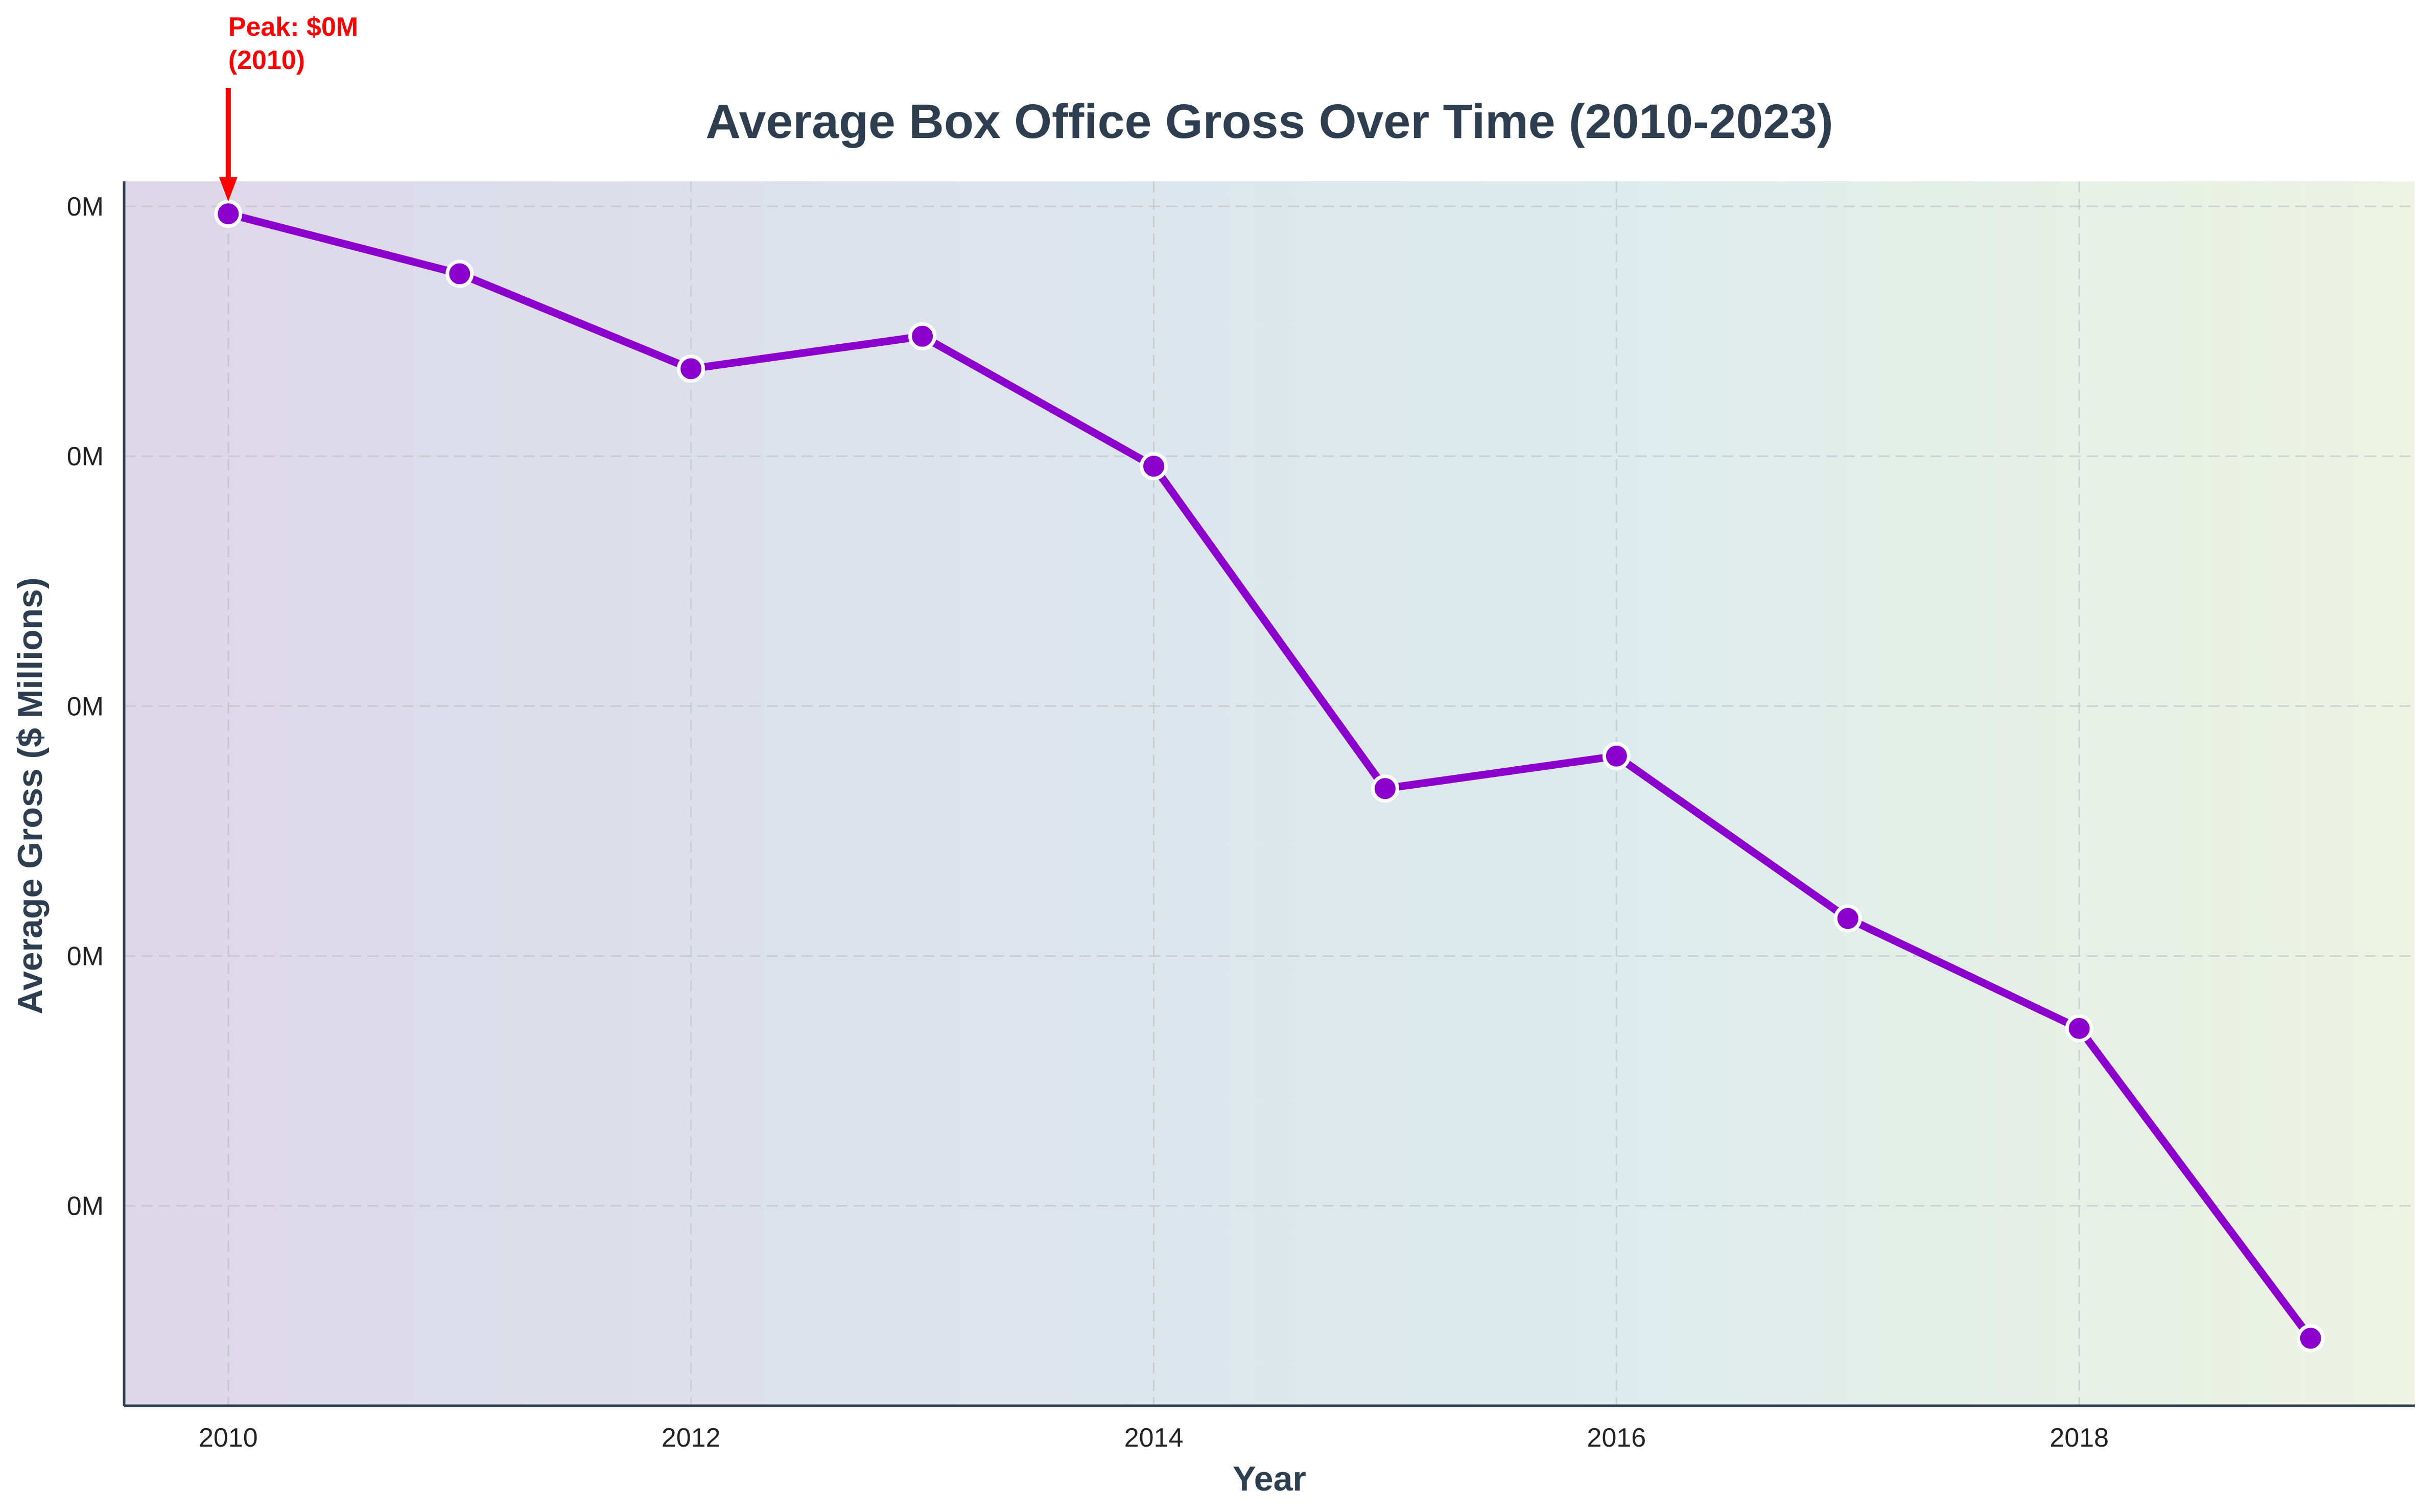 Image resolution: width=2428 pixels, height=1512 pixels. I want to click on x-tick-label: 2010, so click(228, 1438).